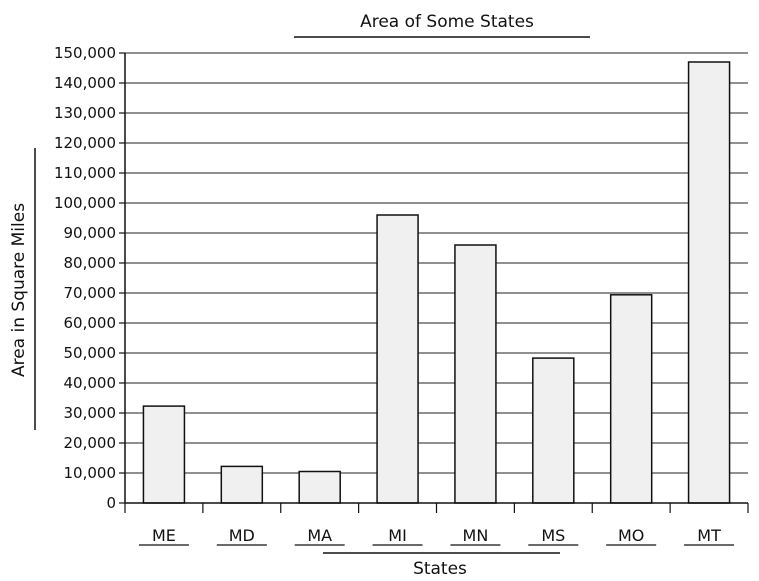 This screenshot has height=581, width=759. What do you see at coordinates (19, 290) in the screenshot?
I see `y-axis-title: Area in Square Miles` at bounding box center [19, 290].